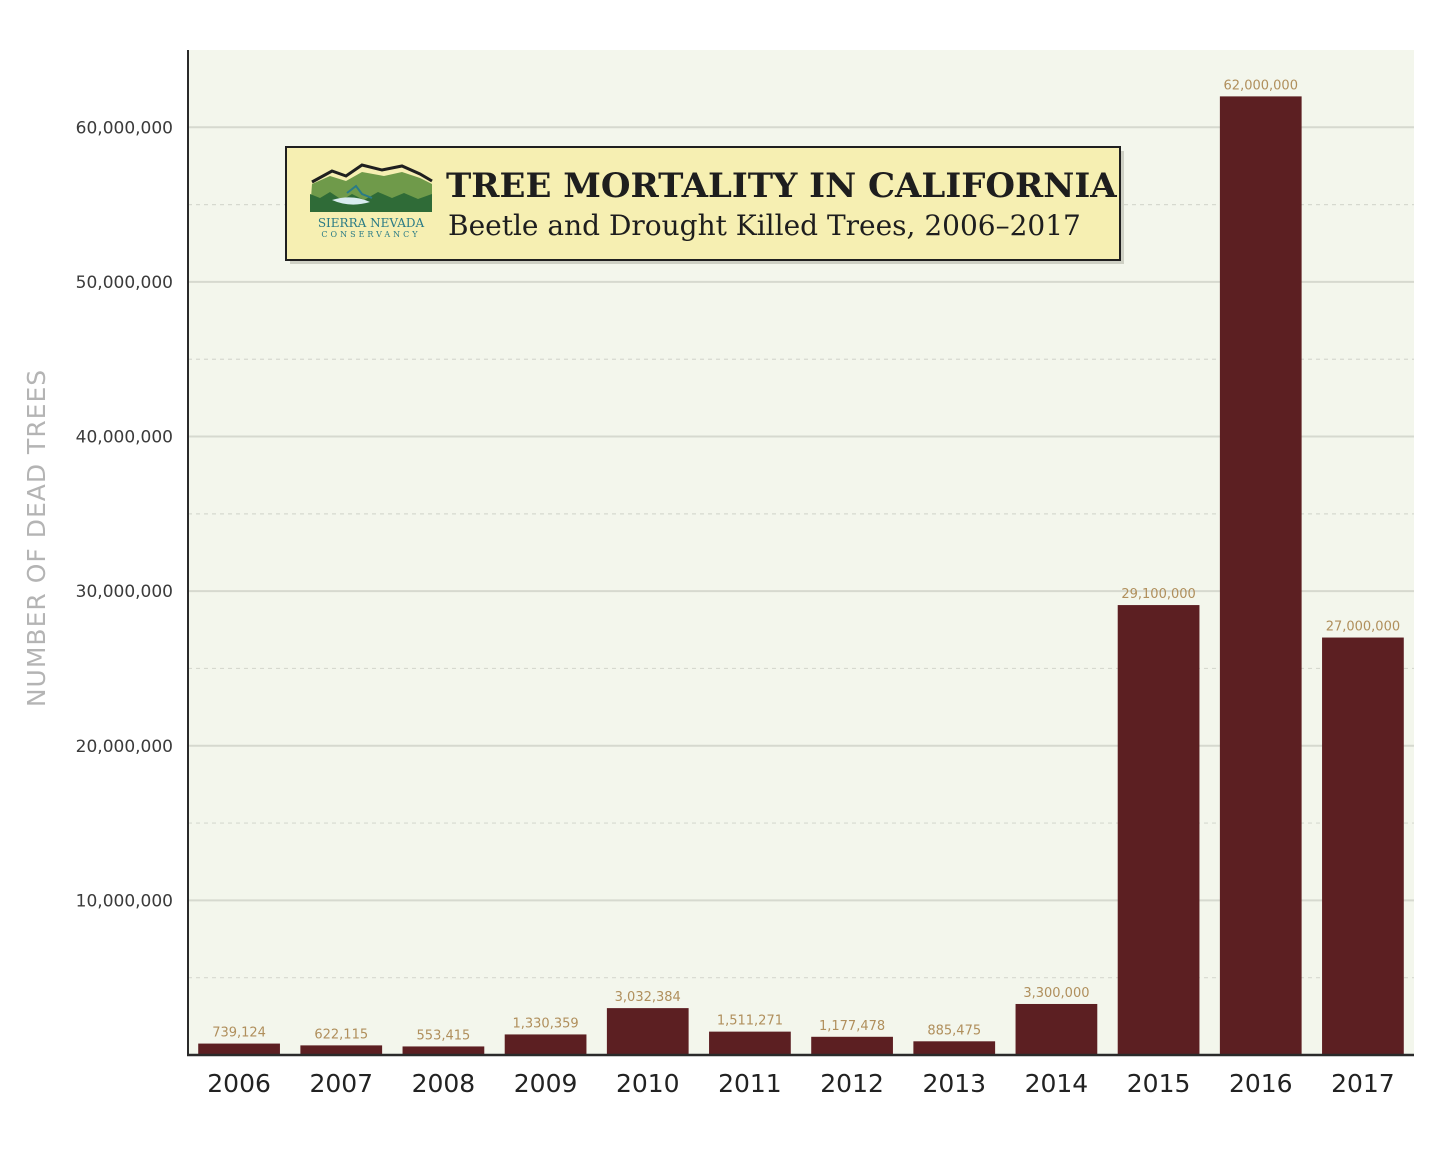  Describe the element at coordinates (124, 283) in the screenshot. I see `y-tick-label: 50,000,000` at that location.